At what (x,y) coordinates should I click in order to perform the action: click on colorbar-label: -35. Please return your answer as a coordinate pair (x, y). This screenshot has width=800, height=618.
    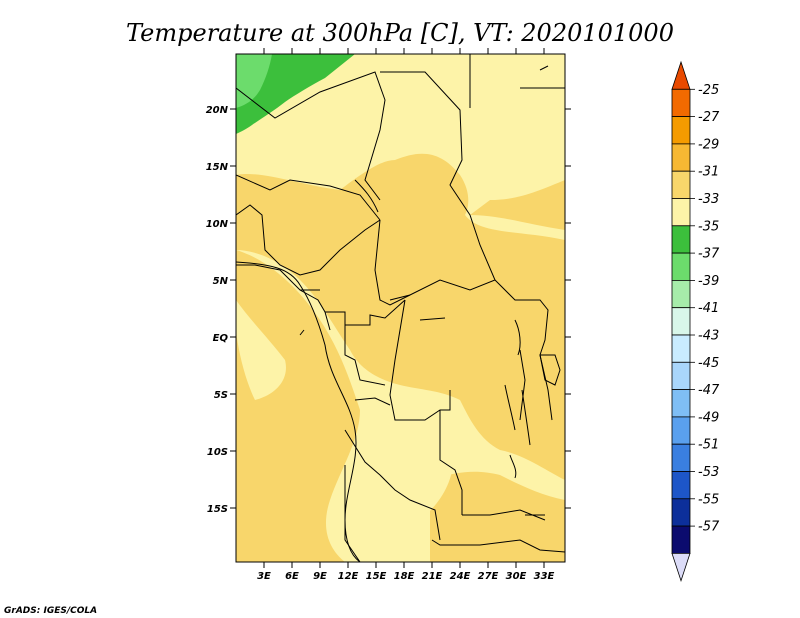
    Looking at the image, I should click on (708, 226).